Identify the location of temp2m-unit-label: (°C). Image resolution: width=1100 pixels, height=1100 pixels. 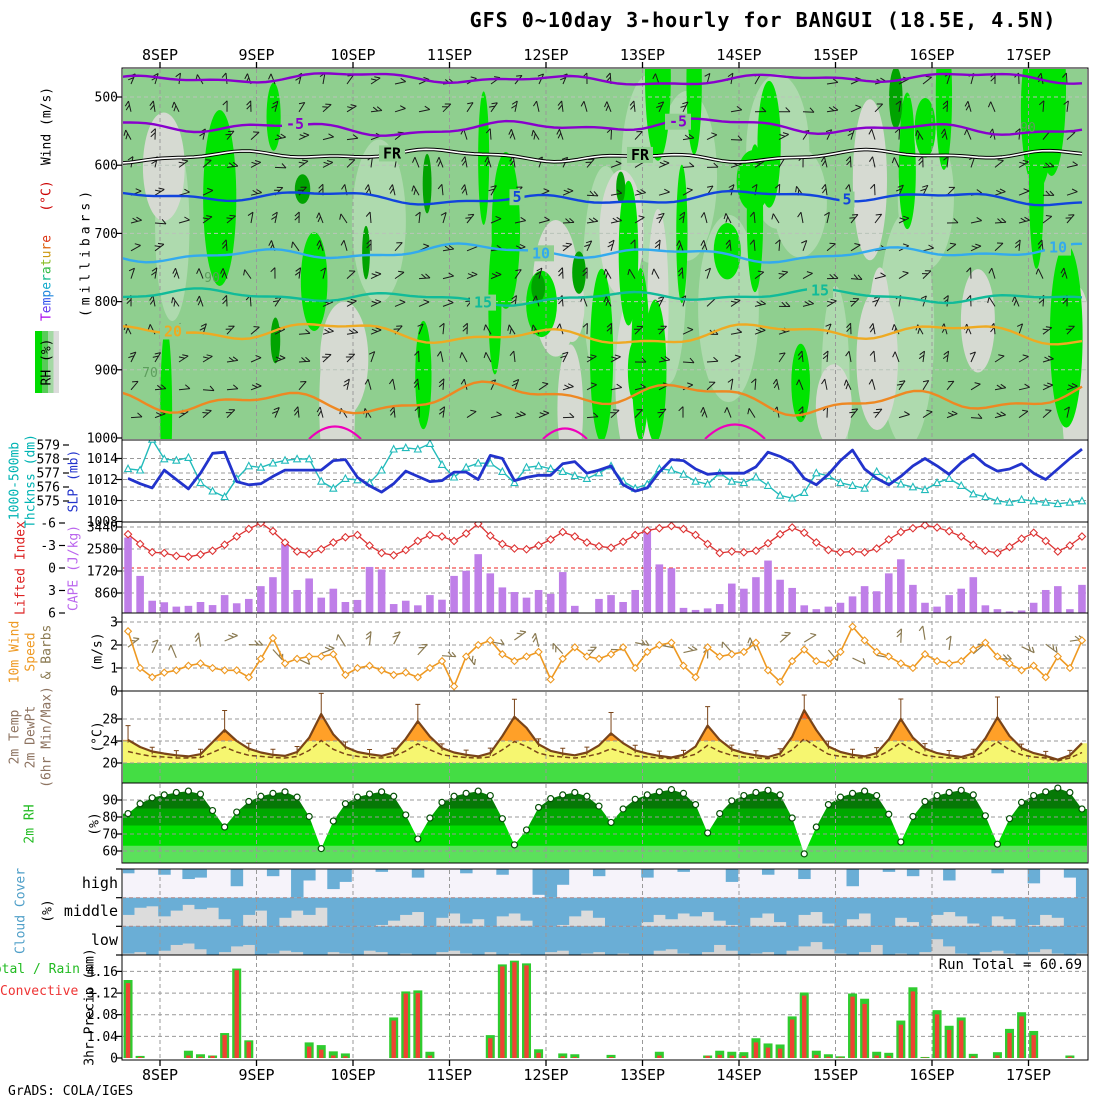
(98, 737).